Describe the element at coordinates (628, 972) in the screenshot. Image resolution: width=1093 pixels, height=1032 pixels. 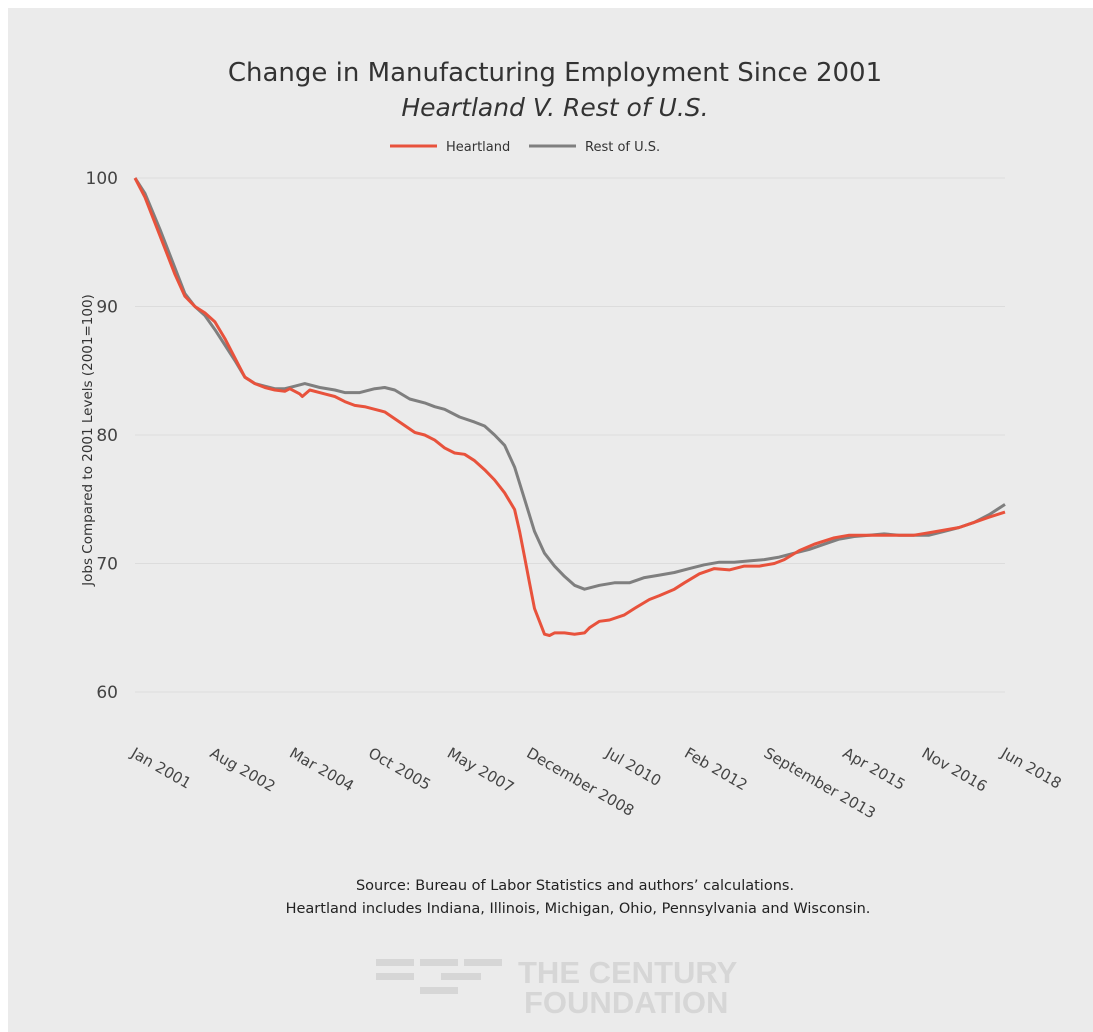
I see `logo-text-line1: THE CENTURY` at that location.